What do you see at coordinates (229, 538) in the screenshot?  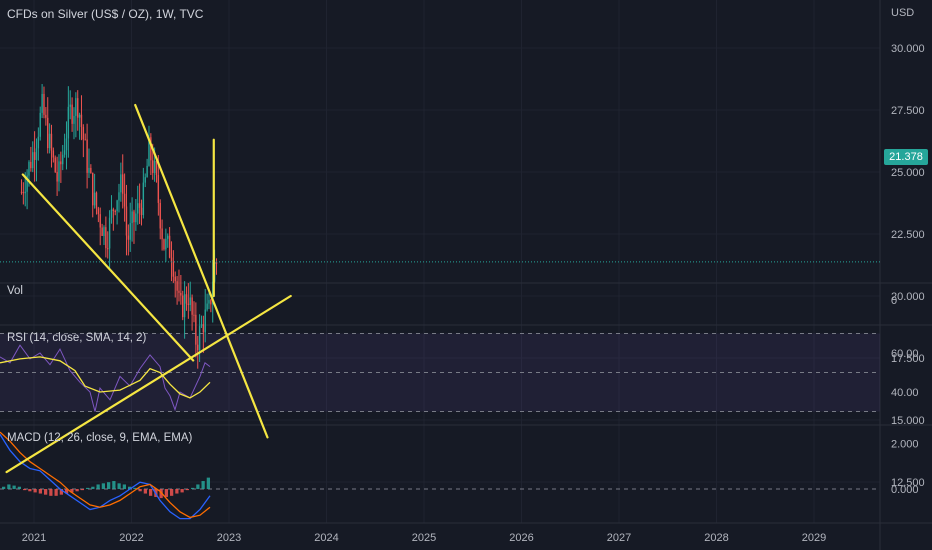 I see `x-tick-label: 2023` at bounding box center [229, 538].